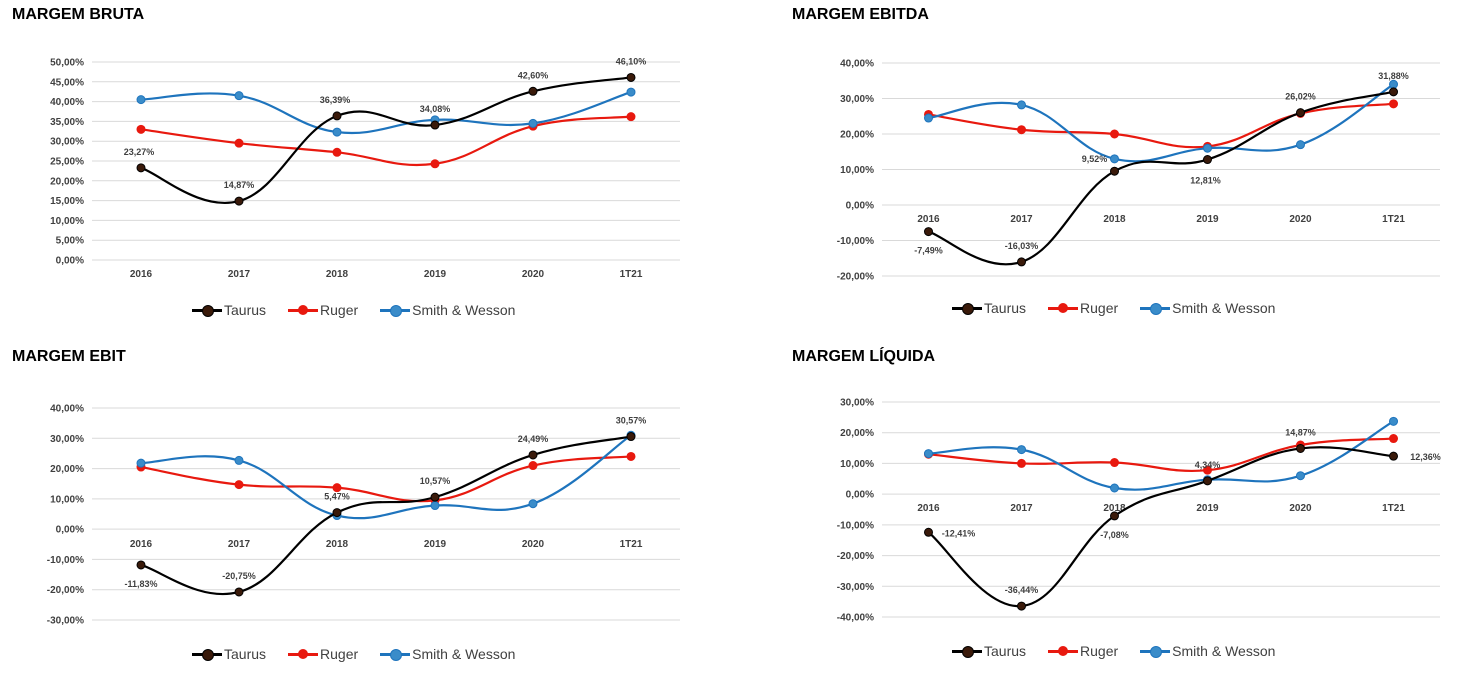 The image size is (1465, 674). I want to click on data-label: 34,08%, so click(435, 109).